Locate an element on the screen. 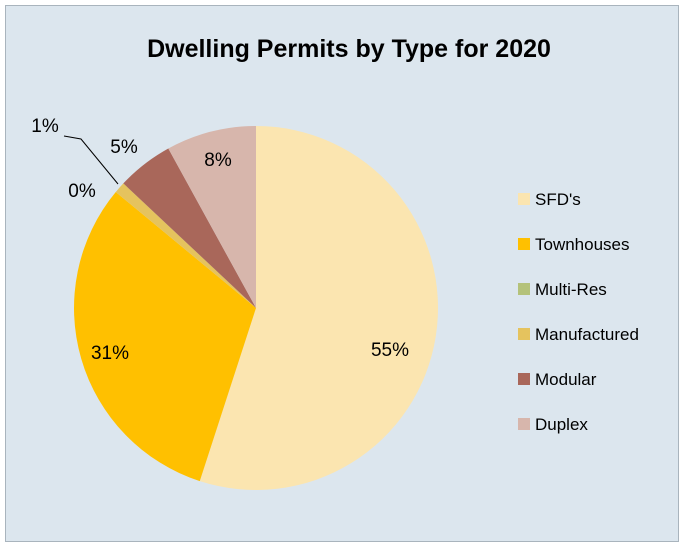 The image size is (687, 547). data-label-manufactured: 1% is located at coordinates (45, 126).